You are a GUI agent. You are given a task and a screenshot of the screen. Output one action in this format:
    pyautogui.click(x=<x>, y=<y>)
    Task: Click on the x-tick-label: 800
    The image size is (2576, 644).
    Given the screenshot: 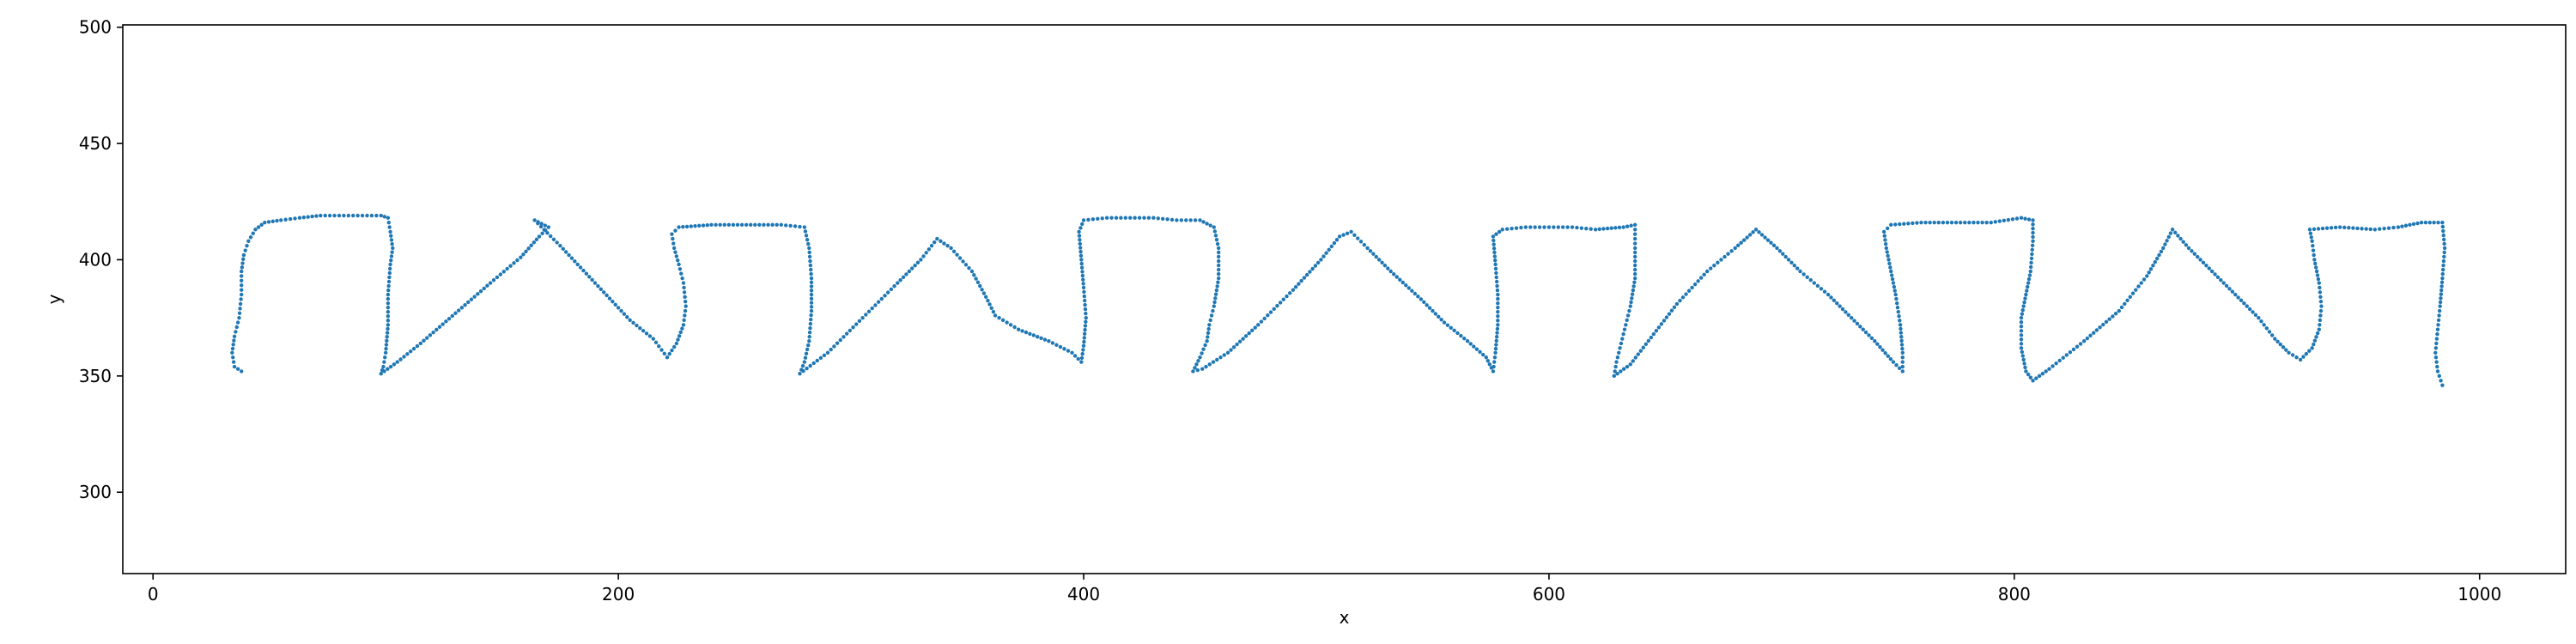 What is the action you would take?
    pyautogui.click(x=2014, y=594)
    